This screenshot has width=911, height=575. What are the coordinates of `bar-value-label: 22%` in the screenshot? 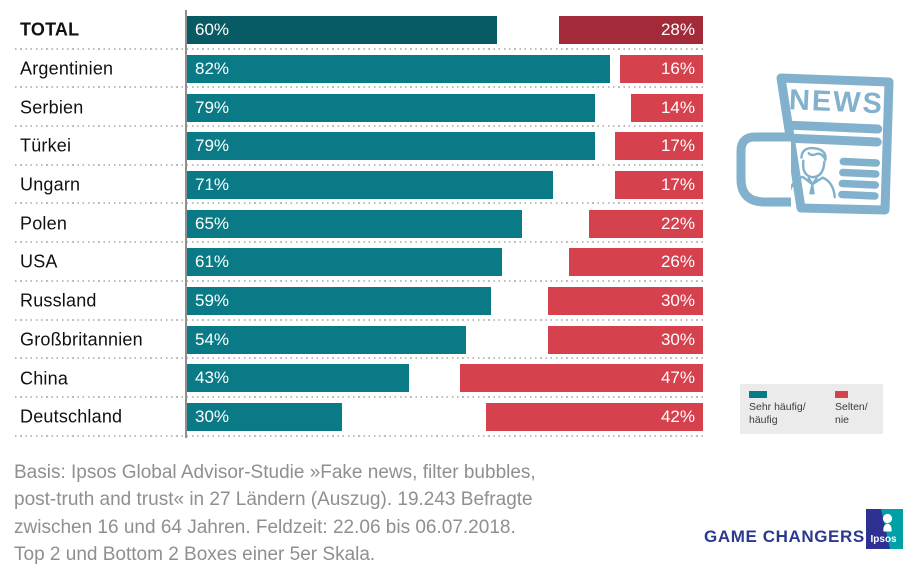 It's located at (677, 223).